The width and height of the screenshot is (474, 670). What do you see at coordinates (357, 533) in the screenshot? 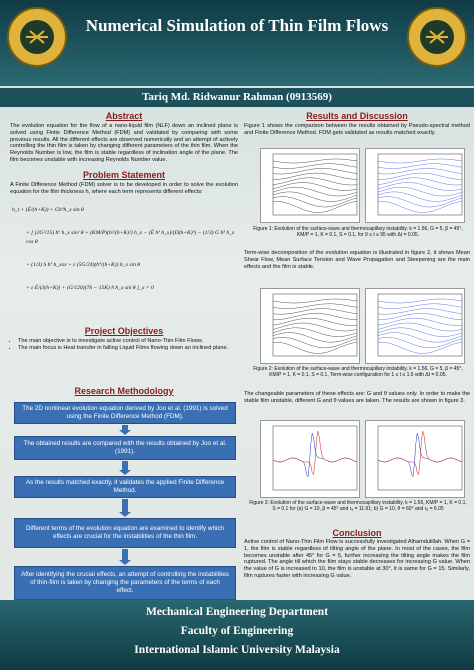
I see `heading: Conclusion` at bounding box center [357, 533].